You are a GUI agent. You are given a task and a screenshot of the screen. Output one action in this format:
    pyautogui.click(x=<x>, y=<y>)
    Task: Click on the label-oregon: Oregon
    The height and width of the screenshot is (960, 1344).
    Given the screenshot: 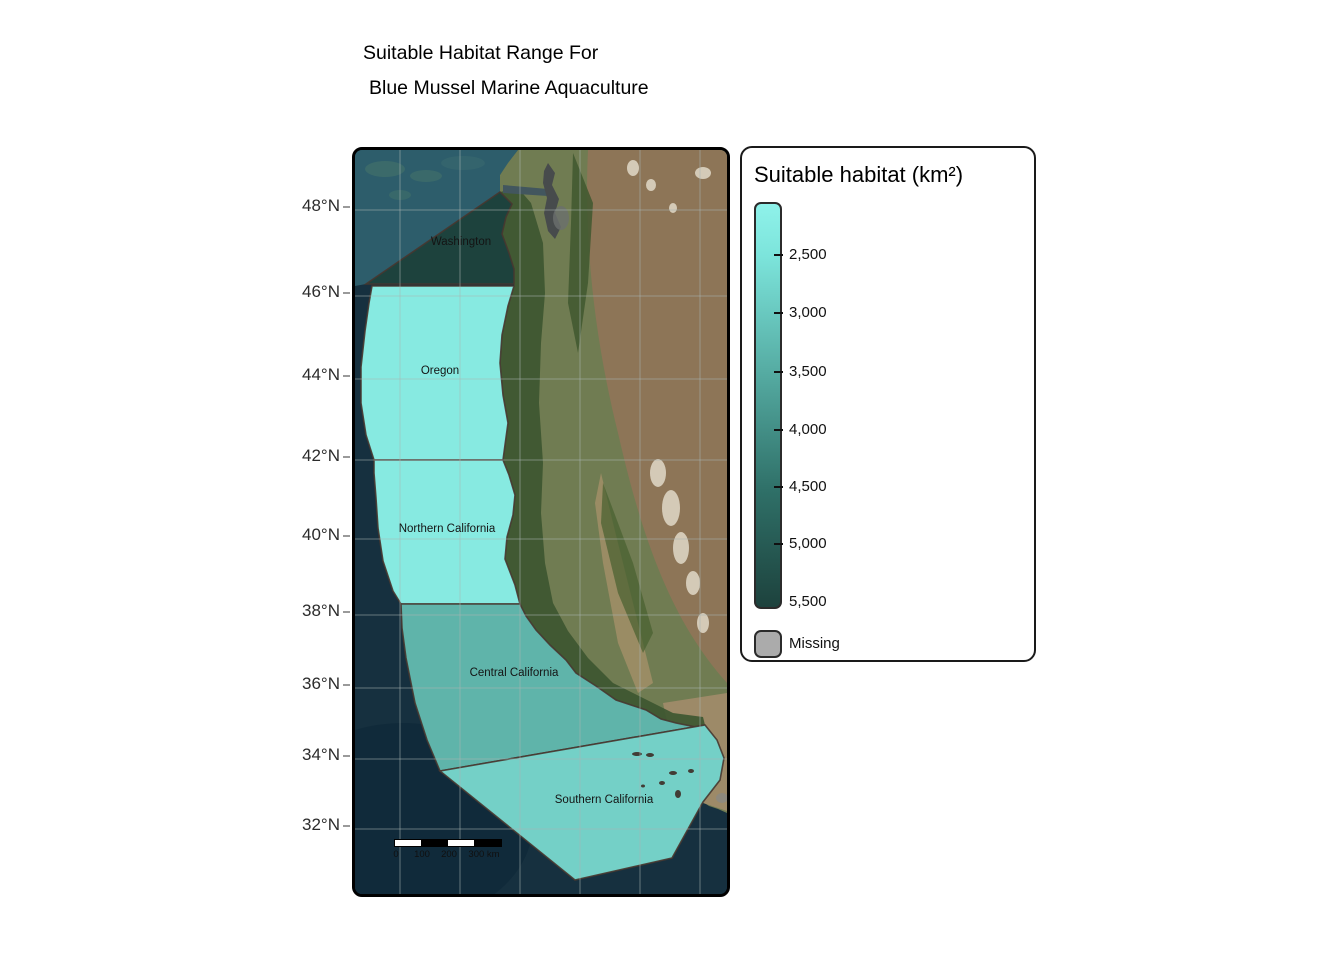 What is the action you would take?
    pyautogui.click(x=440, y=371)
    